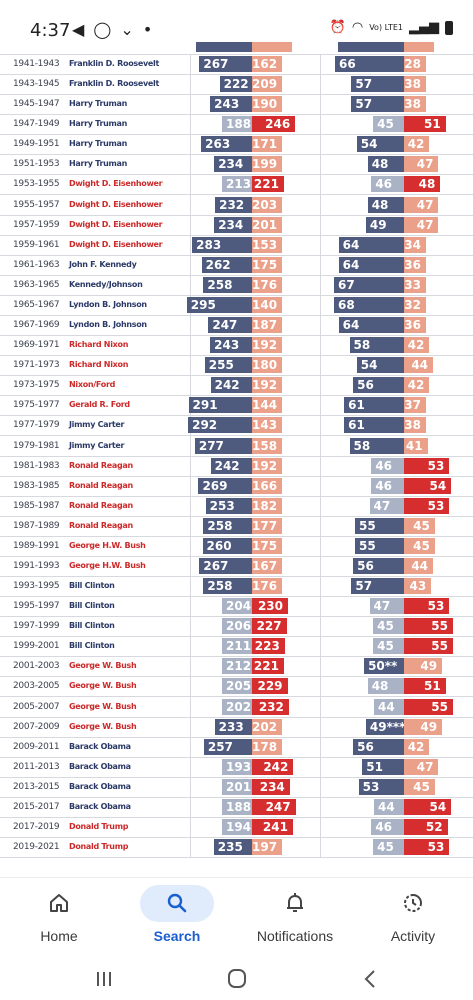 This screenshot has width=473, height=1000. I want to click on senate-dem-bar: 48, so click(385, 164).